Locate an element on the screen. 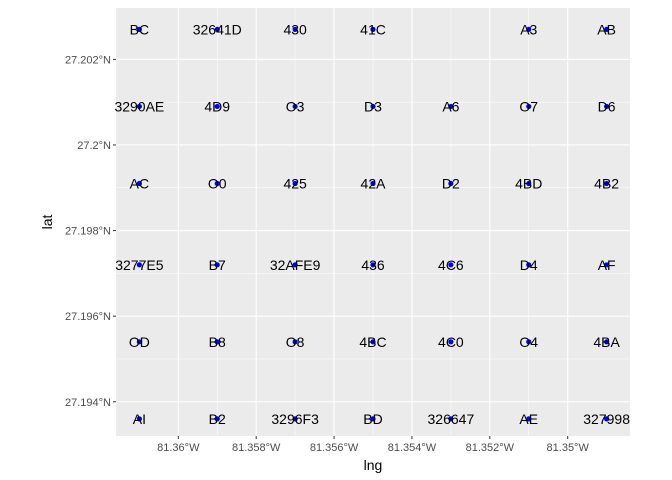  point-label: 4C6 is located at coordinates (451, 265).